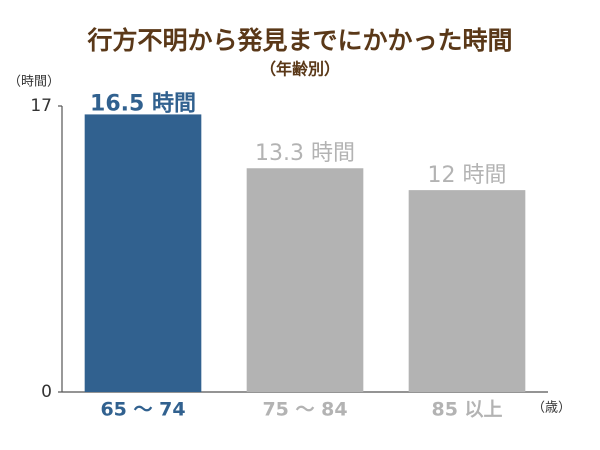 The width and height of the screenshot is (600, 450). Describe the element at coordinates (46, 392) in the screenshot. I see `y-tick-label: 0` at that location.